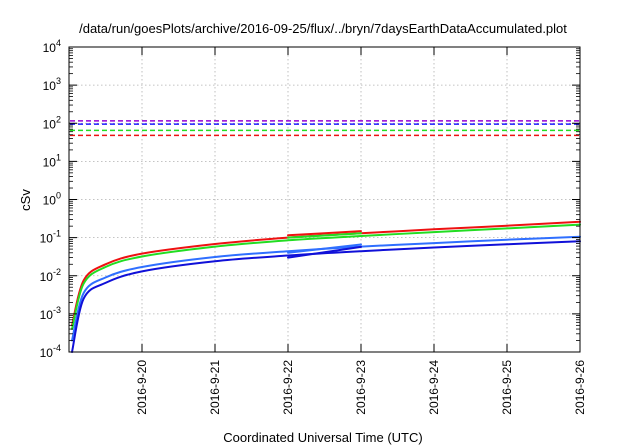 This screenshot has height=448, width=640. What do you see at coordinates (288, 387) in the screenshot?
I see `x-tick-label: 2016-9-22` at bounding box center [288, 387].